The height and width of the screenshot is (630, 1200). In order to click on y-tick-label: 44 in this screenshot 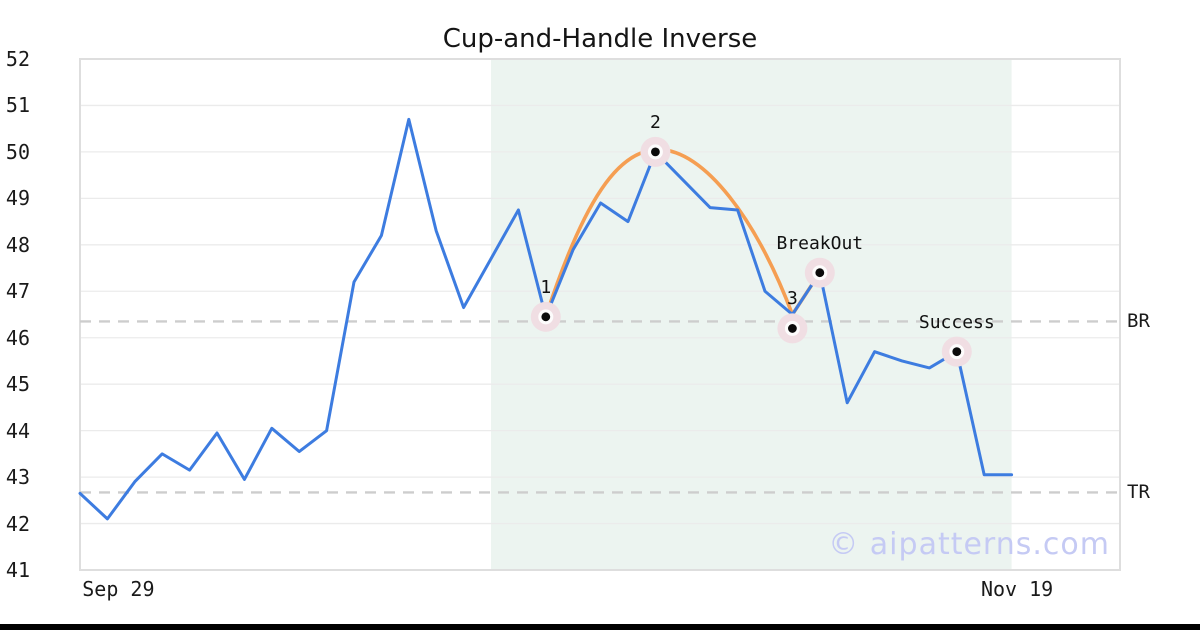, I will do `click(17, 430)`.